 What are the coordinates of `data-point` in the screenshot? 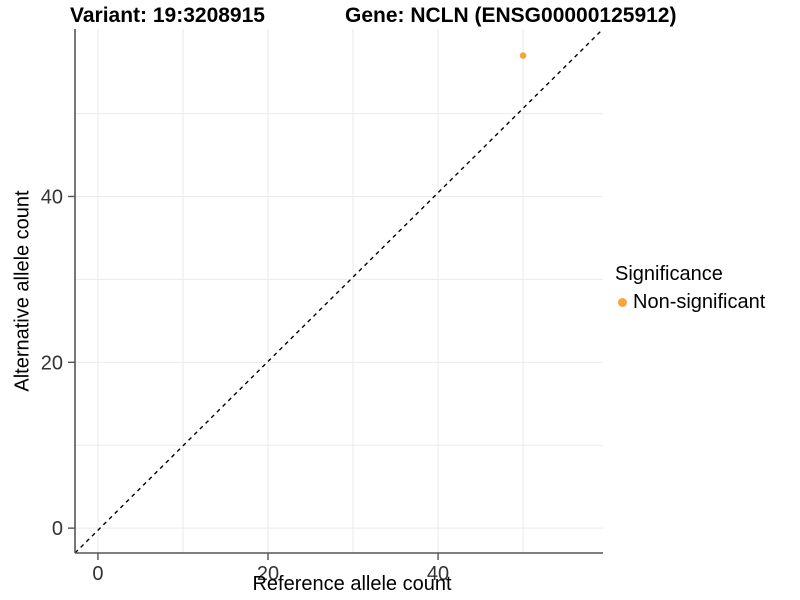 It's located at (523, 55).